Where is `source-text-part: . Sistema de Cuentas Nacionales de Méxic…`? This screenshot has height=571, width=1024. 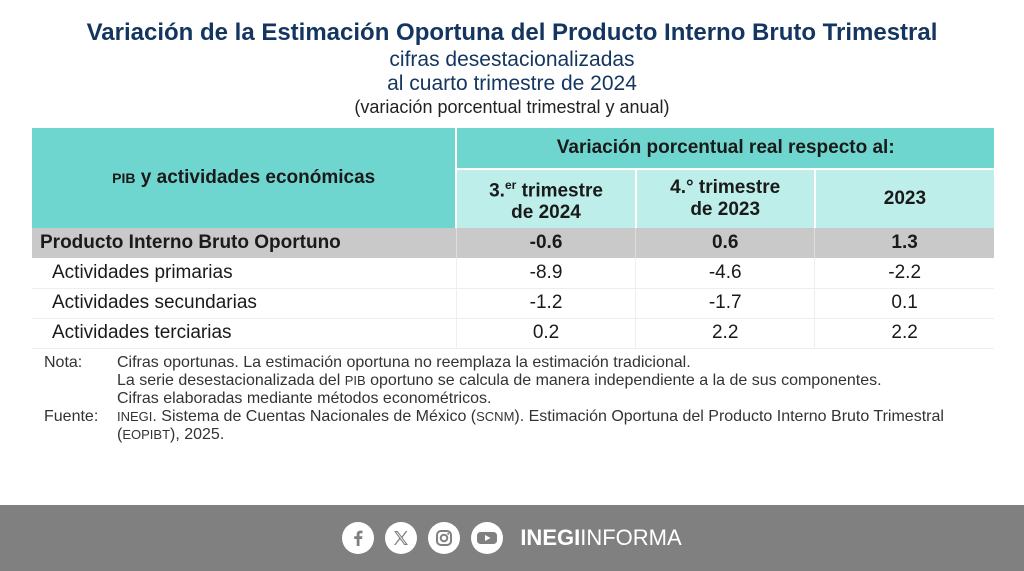
source-text-part: . Sistema de Cuentas Nacionales de Méxic… is located at coordinates (314, 416).